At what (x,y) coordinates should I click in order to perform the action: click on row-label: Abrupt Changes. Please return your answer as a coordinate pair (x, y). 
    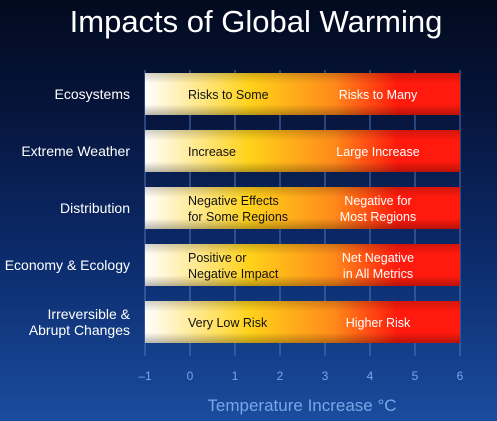
    Looking at the image, I should click on (79, 330).